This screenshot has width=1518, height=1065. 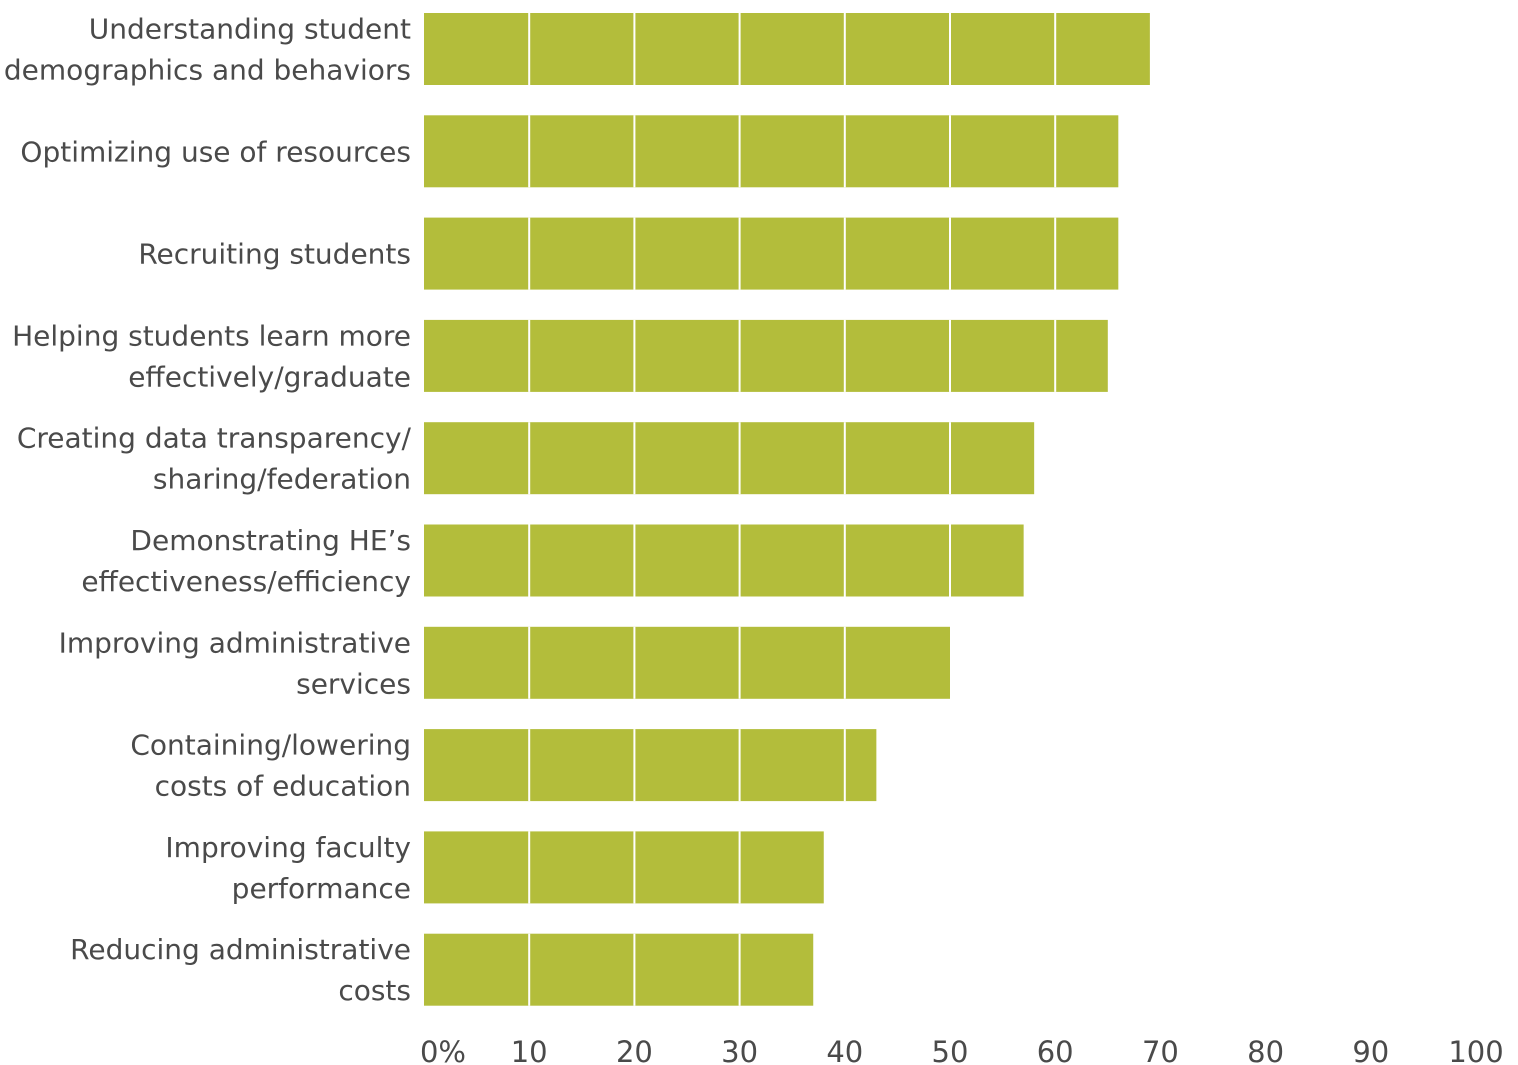 What do you see at coordinates (283, 786) in the screenshot?
I see `category-label-line: costs of education` at bounding box center [283, 786].